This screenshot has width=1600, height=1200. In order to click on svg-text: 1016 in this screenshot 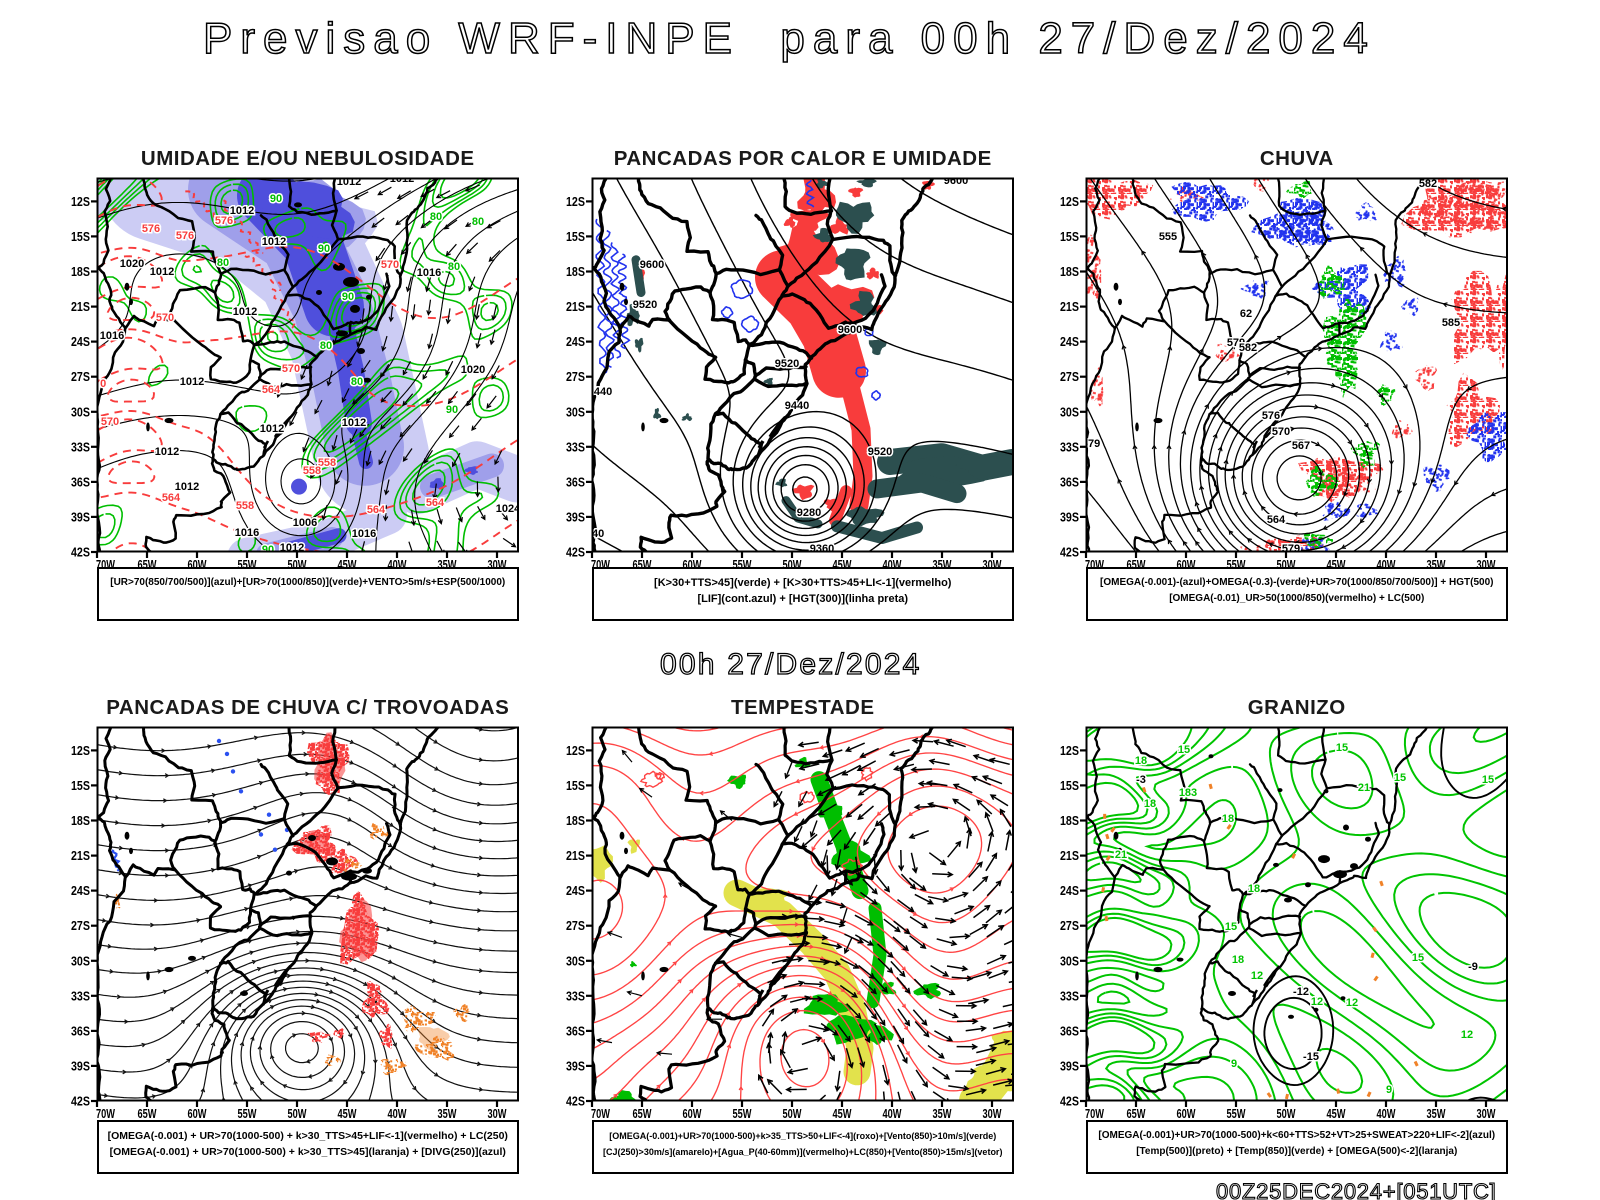, I will do `click(247, 533)`.